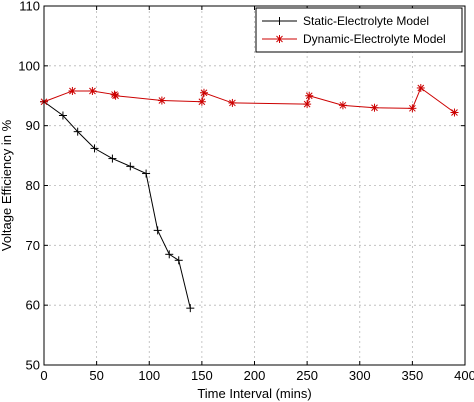 The height and width of the screenshot is (402, 474). I want to click on x-tick-label: 0, so click(43, 375).